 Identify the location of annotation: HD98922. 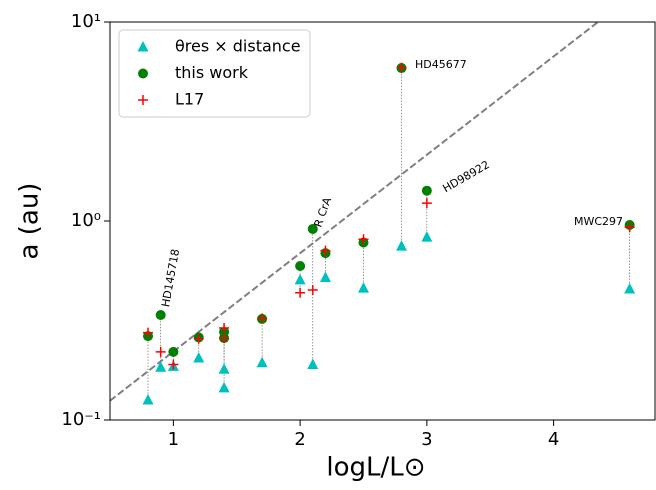
(466, 176).